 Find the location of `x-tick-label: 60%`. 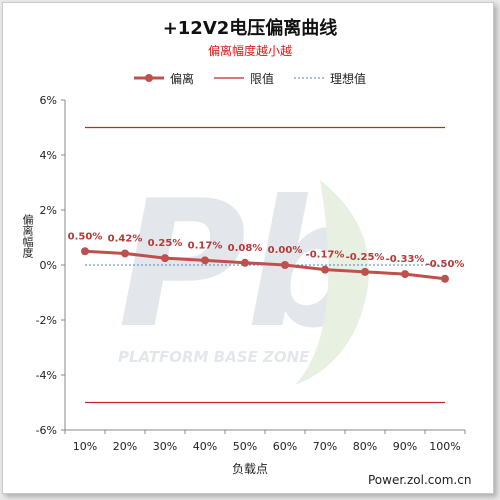

x-tick-label: 60% is located at coordinates (285, 446).